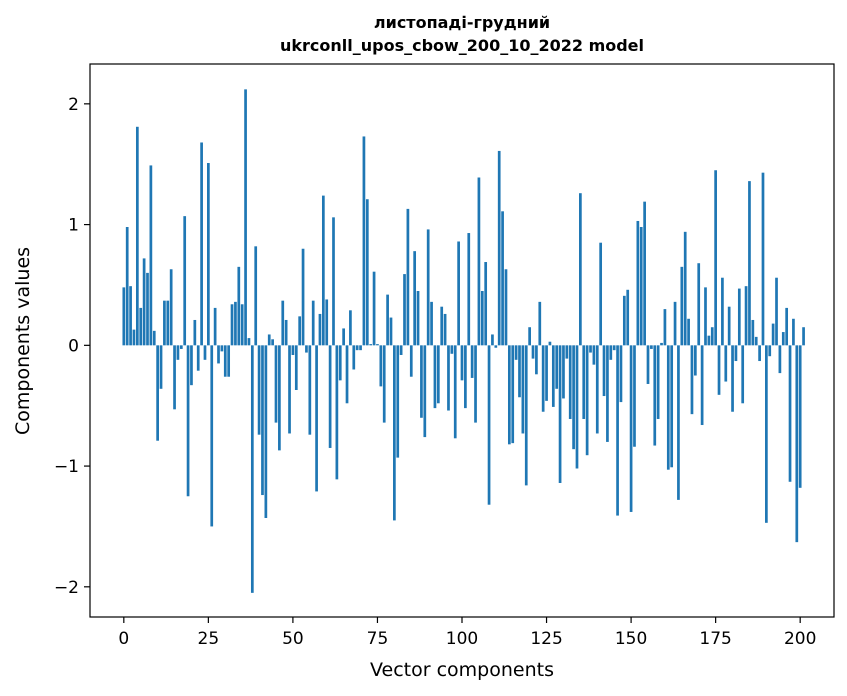 The image size is (847, 696). I want to click on y-tick-label: −2, so click(66, 588).